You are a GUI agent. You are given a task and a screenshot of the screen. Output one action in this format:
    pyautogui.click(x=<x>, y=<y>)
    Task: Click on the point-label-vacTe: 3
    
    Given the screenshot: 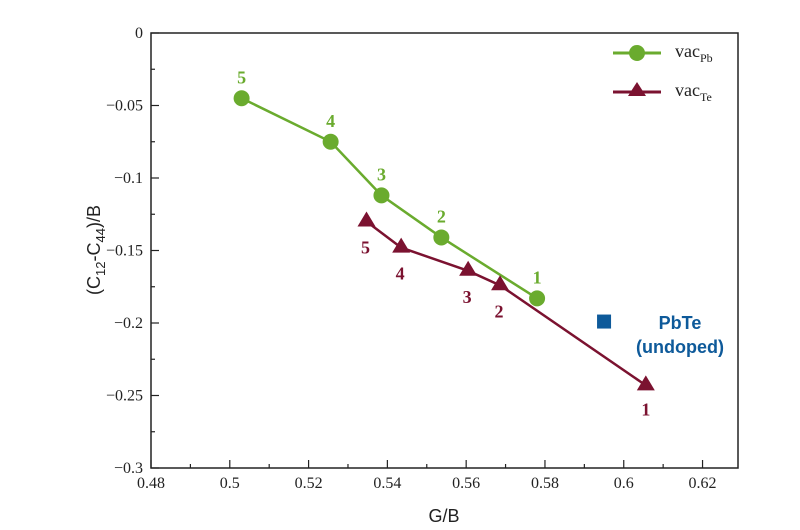 What is the action you would take?
    pyautogui.click(x=467, y=297)
    